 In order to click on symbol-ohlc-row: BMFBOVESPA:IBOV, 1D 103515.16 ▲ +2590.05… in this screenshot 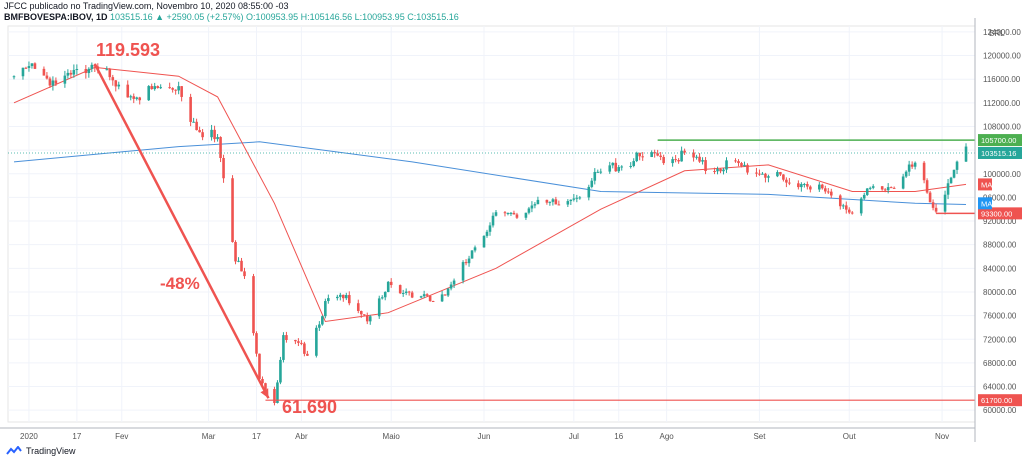, I will do `click(231, 17)`.